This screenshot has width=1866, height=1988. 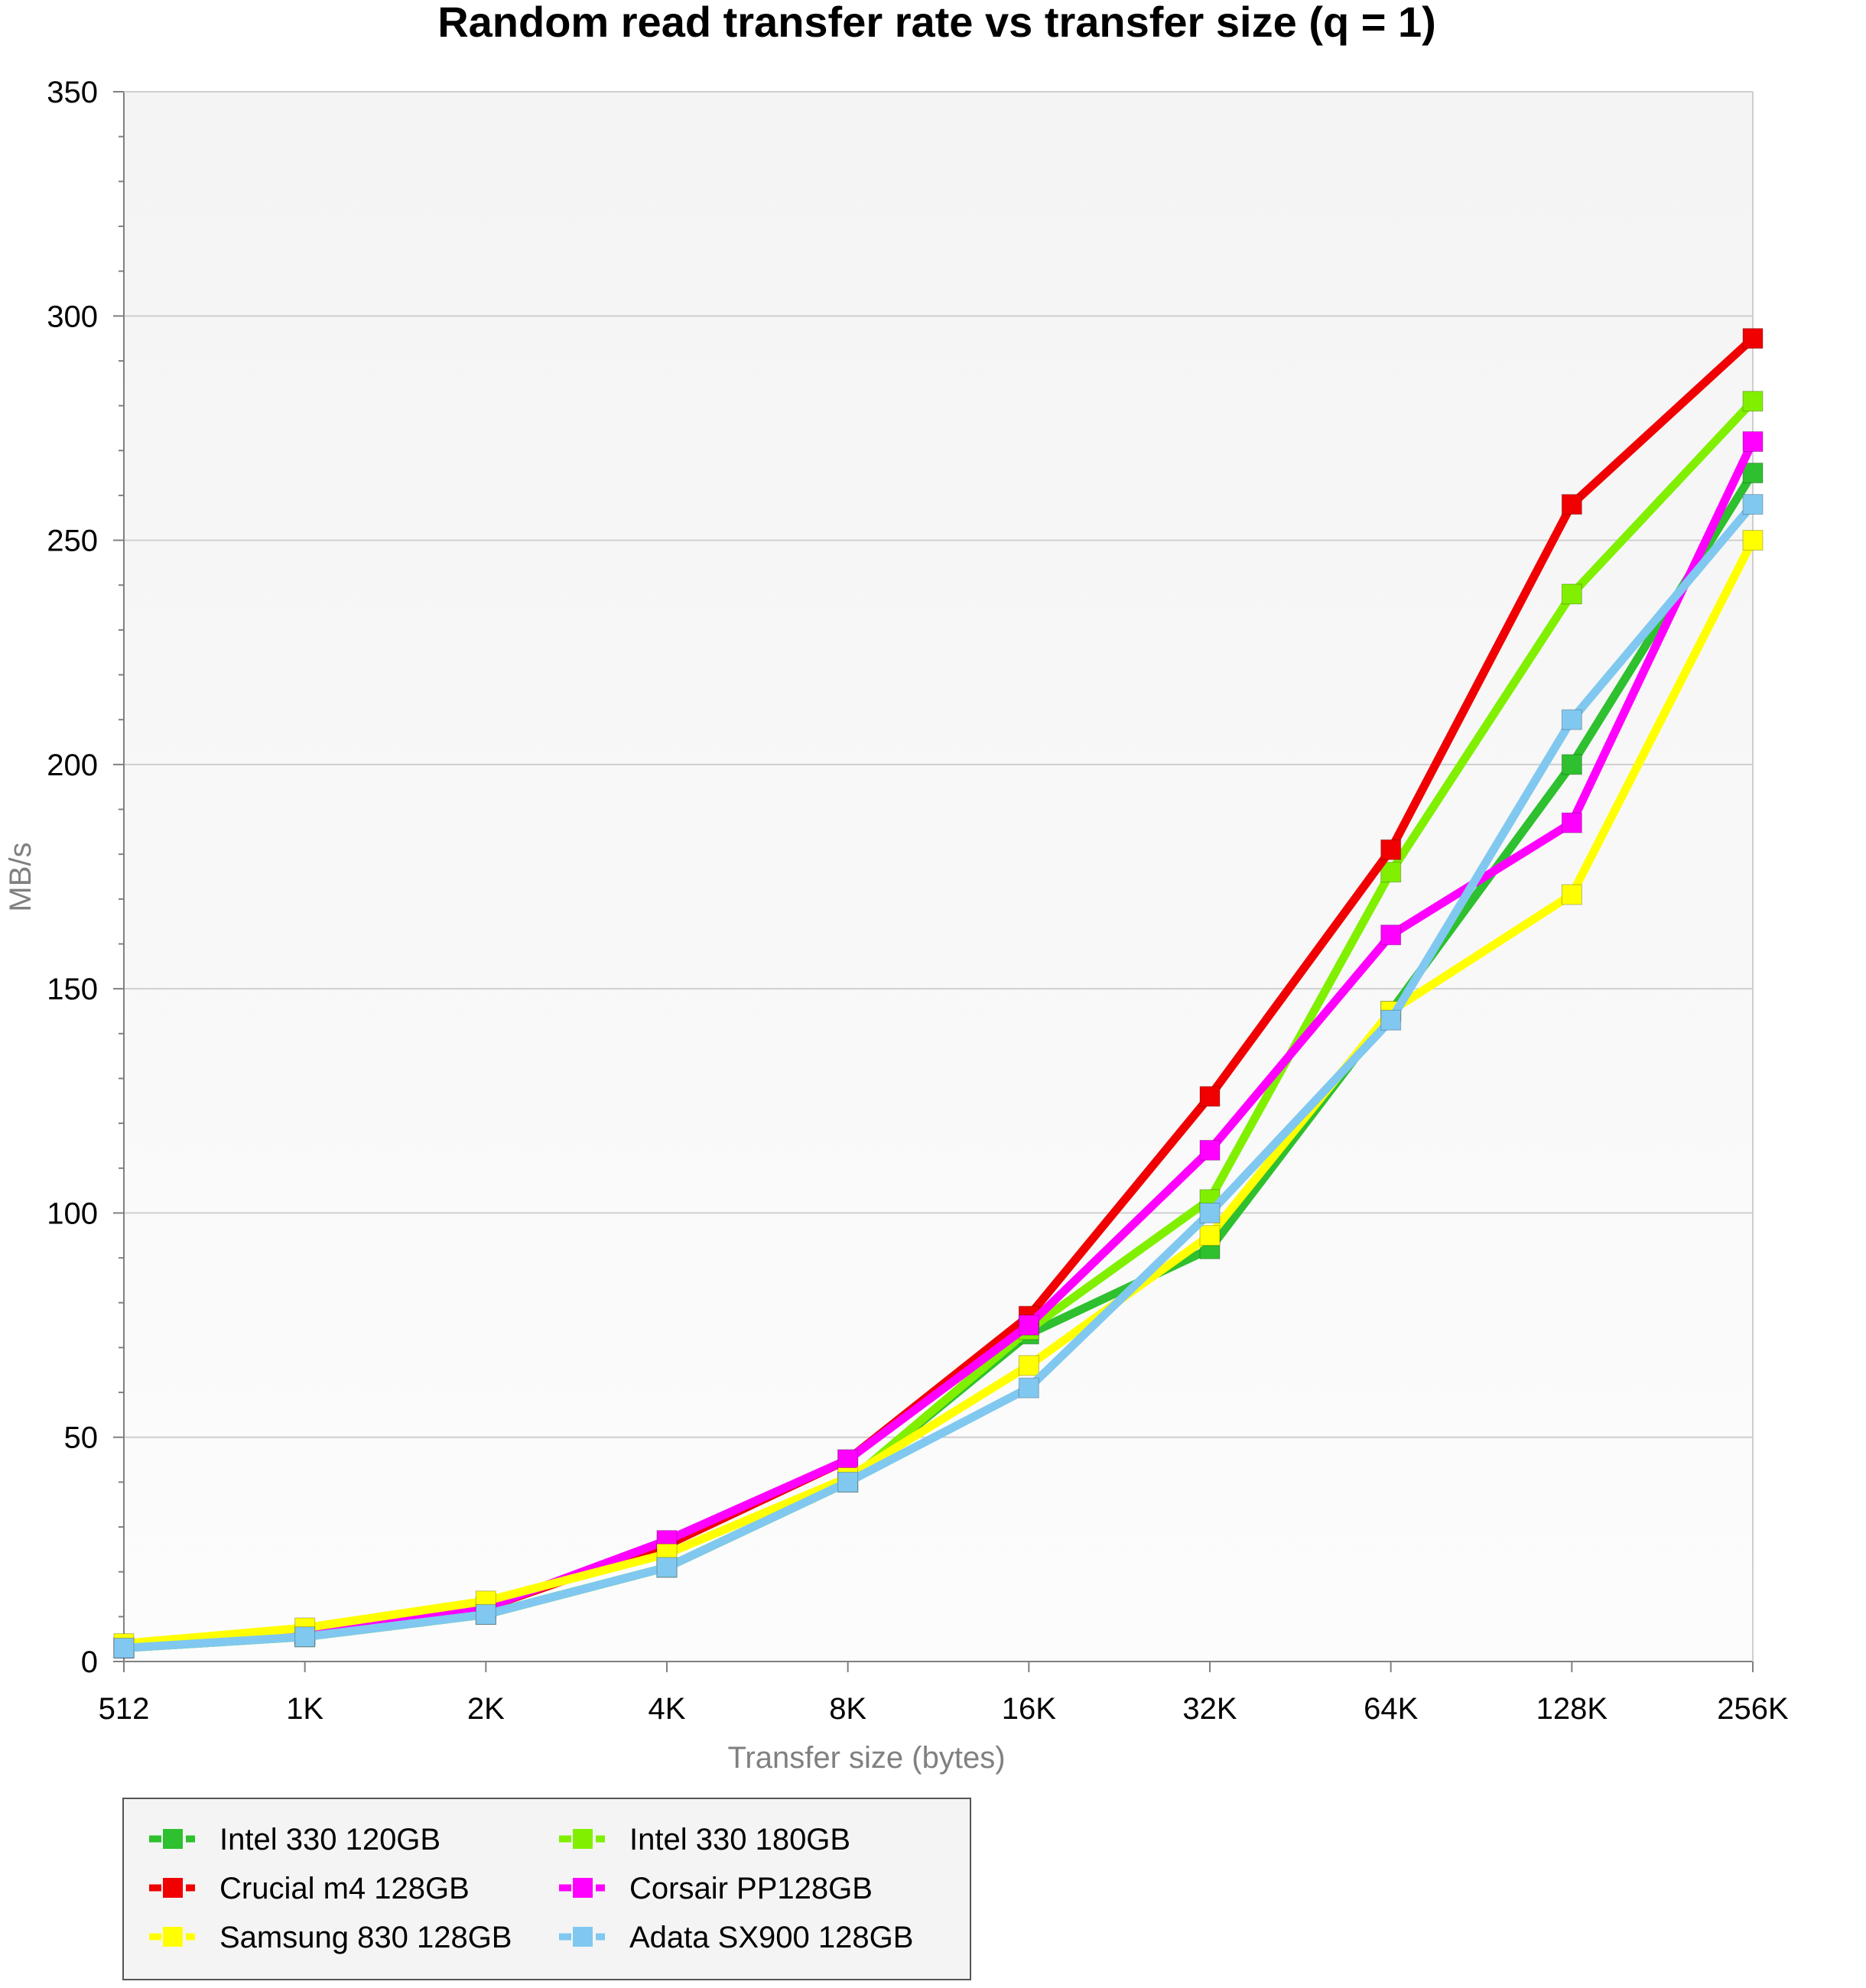 What do you see at coordinates (81, 1438) in the screenshot?
I see `y-tick-label: 50` at bounding box center [81, 1438].